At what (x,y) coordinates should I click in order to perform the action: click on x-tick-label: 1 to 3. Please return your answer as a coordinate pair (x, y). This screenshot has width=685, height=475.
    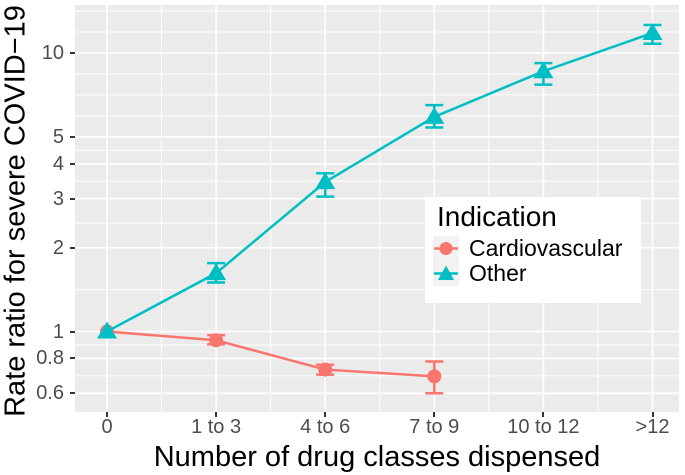
    Looking at the image, I should click on (216, 427).